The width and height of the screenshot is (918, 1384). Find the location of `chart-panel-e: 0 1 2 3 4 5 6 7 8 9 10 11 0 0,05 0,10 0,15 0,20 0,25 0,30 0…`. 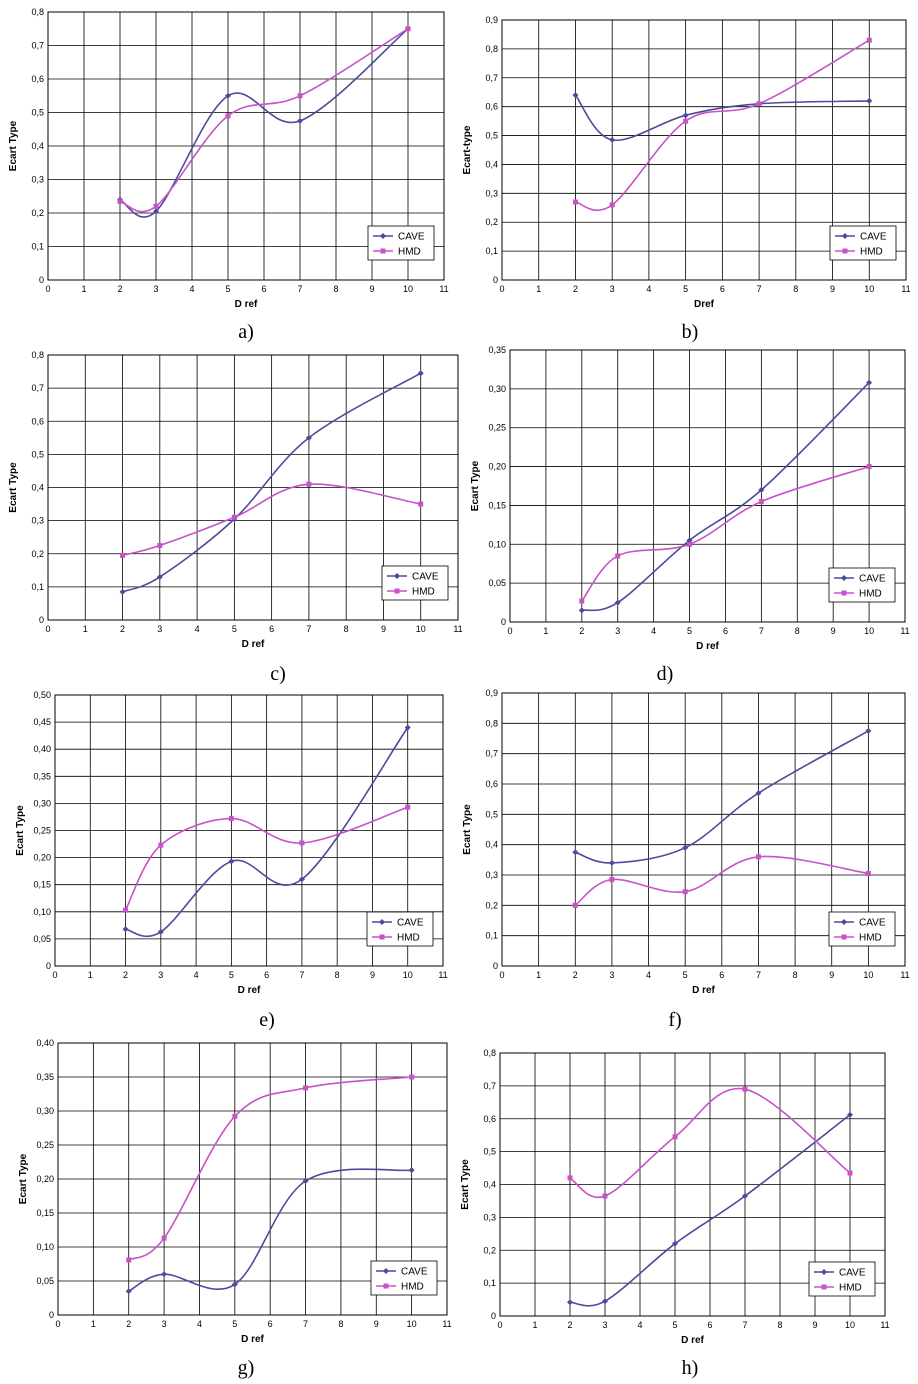

chart-panel-e: 0 1 2 3 4 5 6 7 8 9 10 11 0 0,05 0,10 0,15 0,20 0,25 0,30 0… is located at coordinates (231, 860).